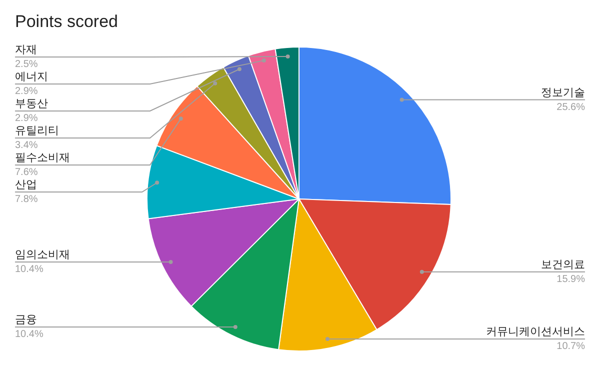  I want to click on slice-label: 자재, so click(26, 50).